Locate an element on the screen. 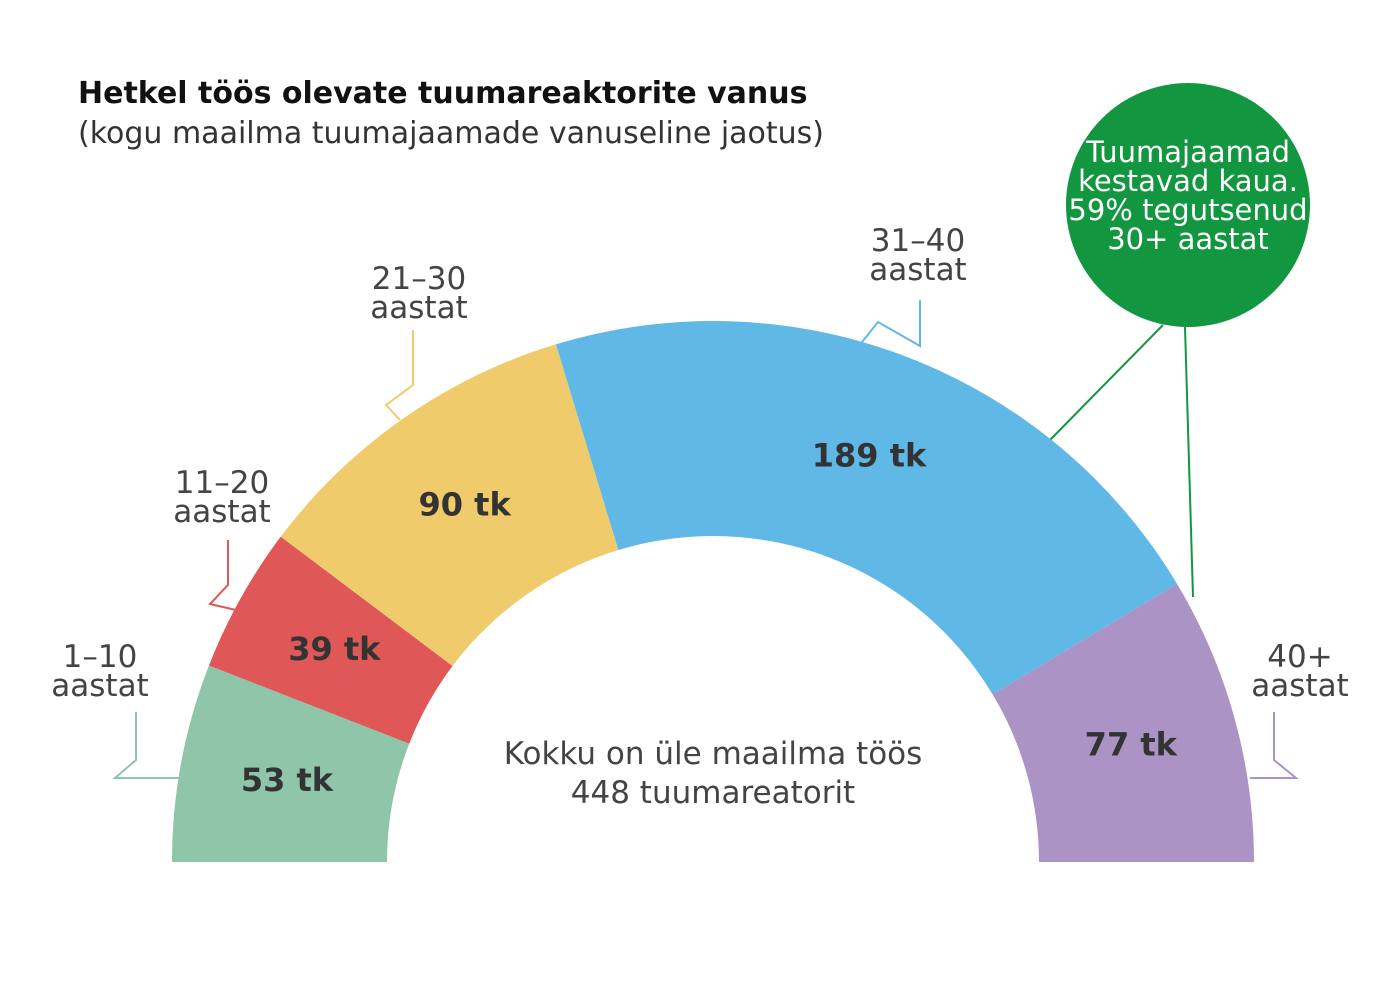 The width and height of the screenshot is (1400, 1004). annotation-circle is located at coordinates (1188, 205).